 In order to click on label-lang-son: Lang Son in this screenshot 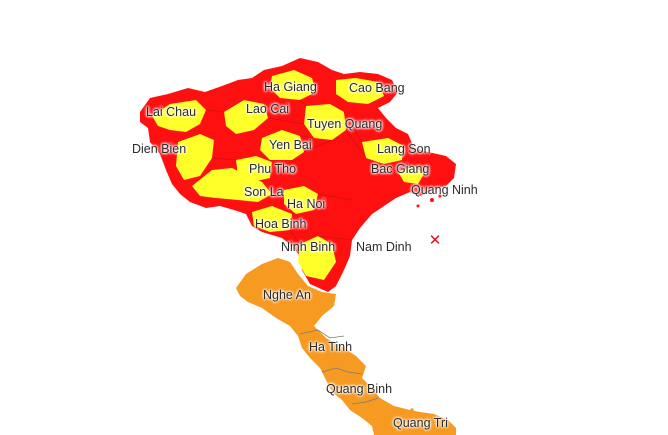, I will do `click(404, 149)`.